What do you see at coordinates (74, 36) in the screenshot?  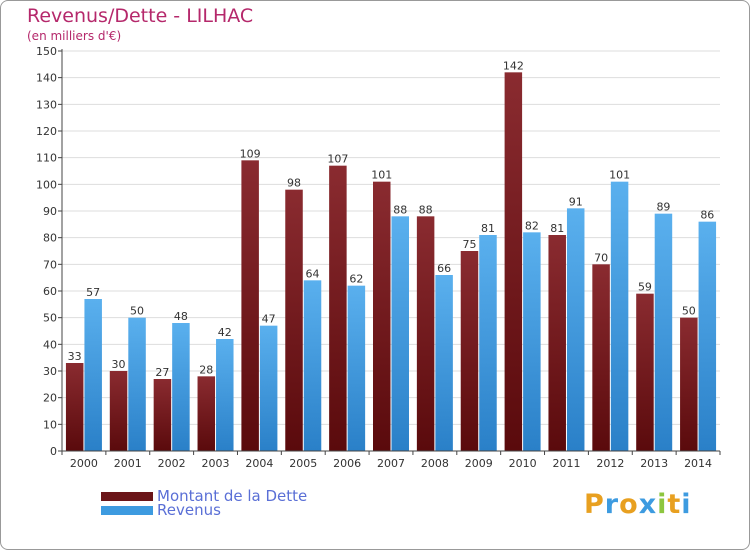 I see `chart-subtitle: (en milliers d'€)` at bounding box center [74, 36].